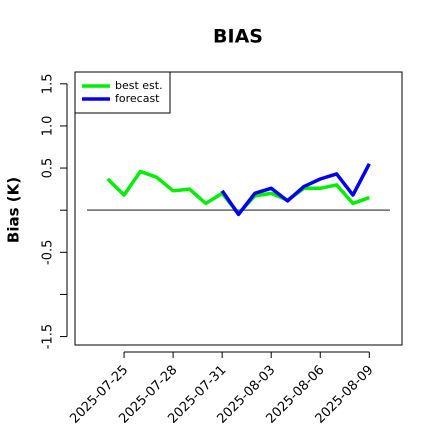 The width and height of the screenshot is (440, 440). Describe the element at coordinates (48, 336) in the screenshot. I see `y-tick-label: -1.5` at that location.